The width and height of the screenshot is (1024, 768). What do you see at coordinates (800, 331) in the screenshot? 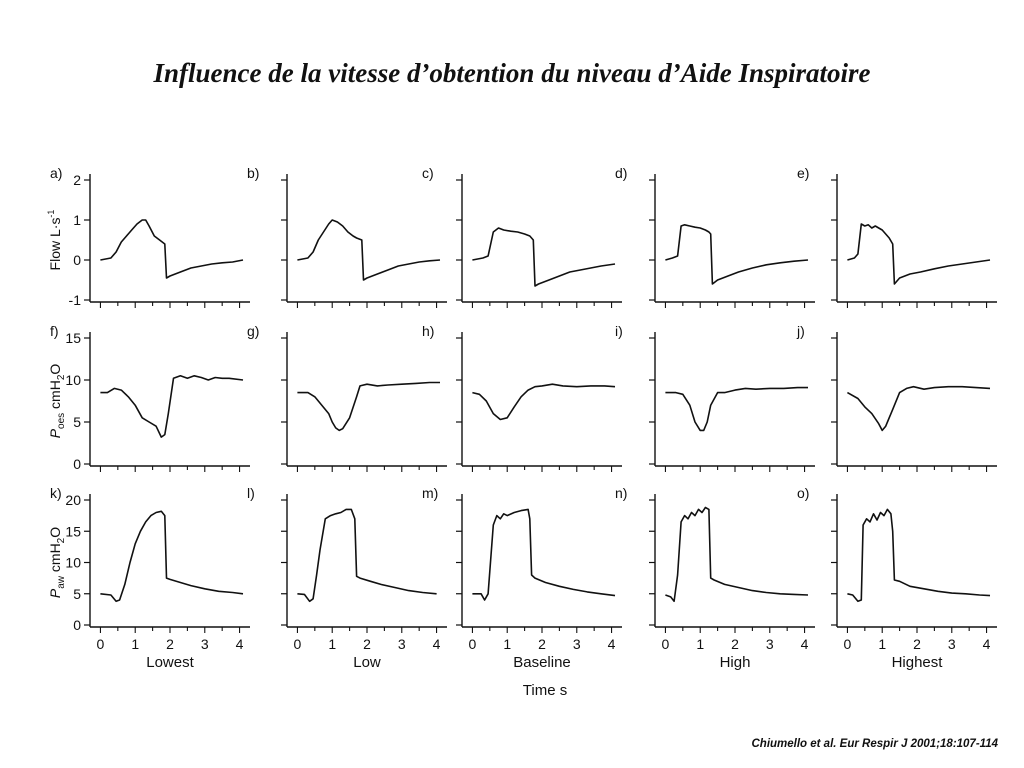
I see `panel-label: j)` at bounding box center [800, 331].